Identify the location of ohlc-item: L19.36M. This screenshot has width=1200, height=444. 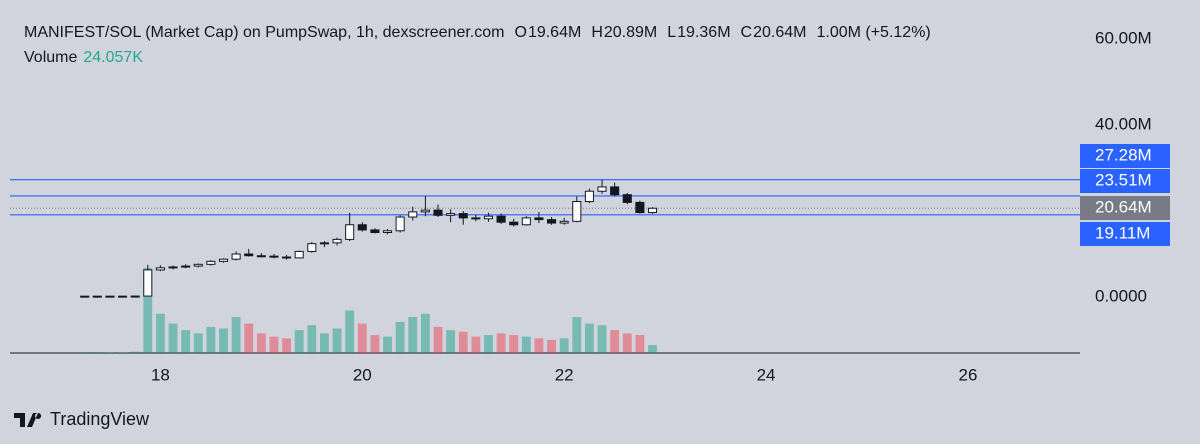
(698, 32).